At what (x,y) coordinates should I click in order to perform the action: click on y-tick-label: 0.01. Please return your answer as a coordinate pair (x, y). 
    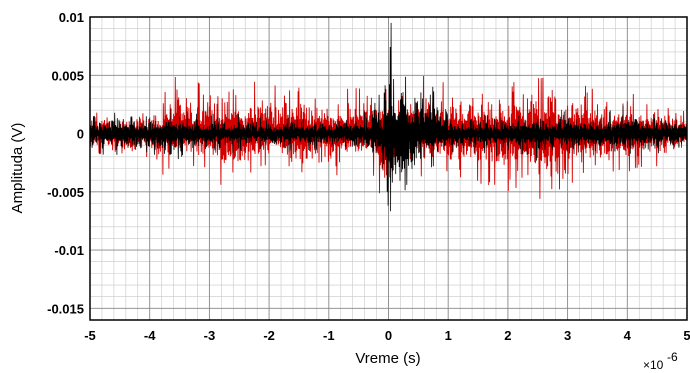
    Looking at the image, I should click on (71, 17).